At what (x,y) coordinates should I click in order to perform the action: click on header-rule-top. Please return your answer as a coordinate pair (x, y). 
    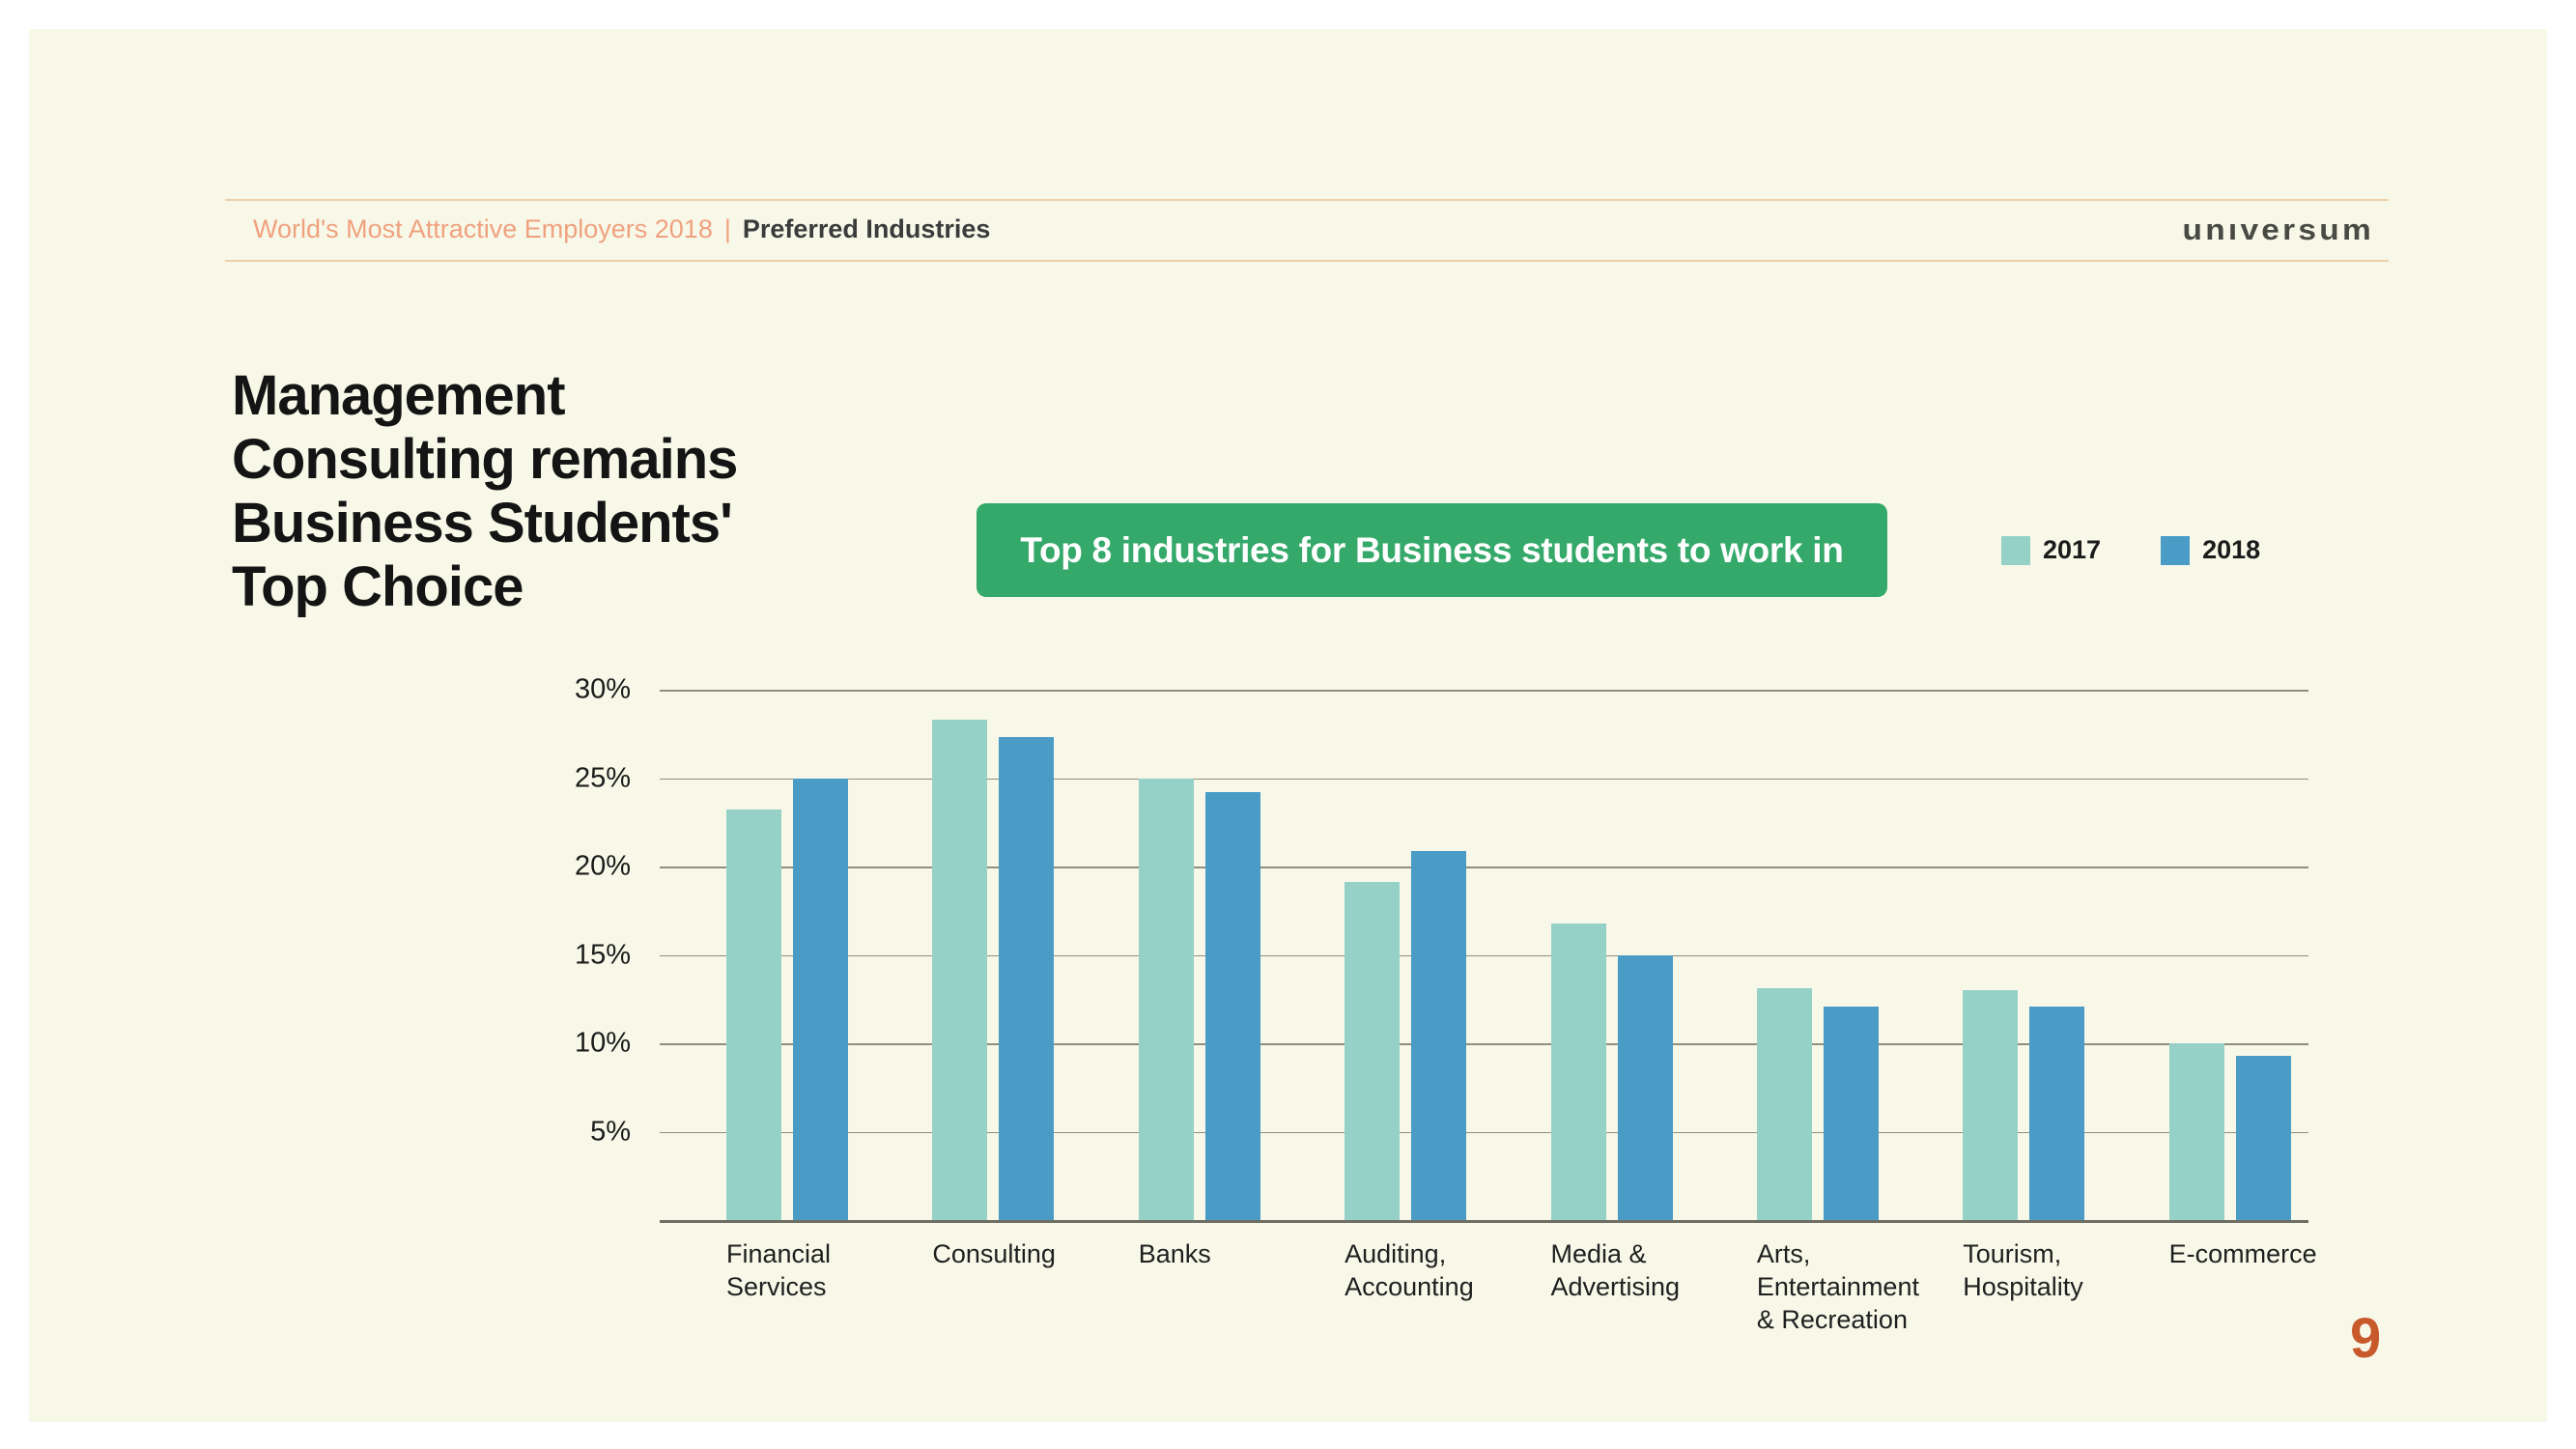
    Looking at the image, I should click on (1307, 200).